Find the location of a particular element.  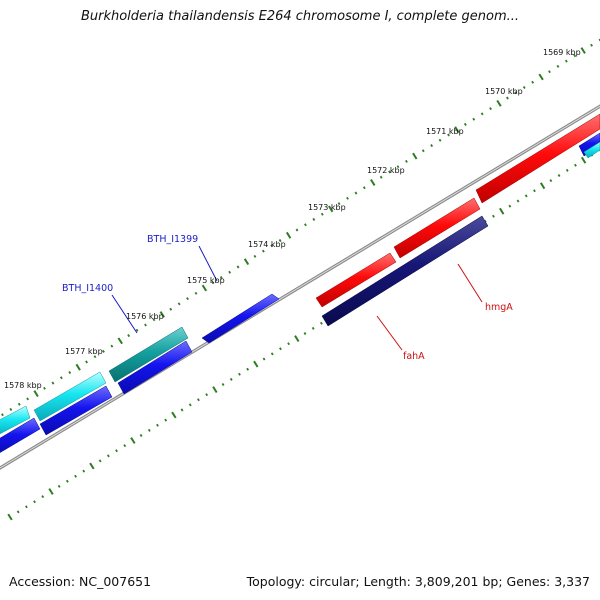

gene-label-bth-i1400: BTH_I1400 is located at coordinates (87, 288).